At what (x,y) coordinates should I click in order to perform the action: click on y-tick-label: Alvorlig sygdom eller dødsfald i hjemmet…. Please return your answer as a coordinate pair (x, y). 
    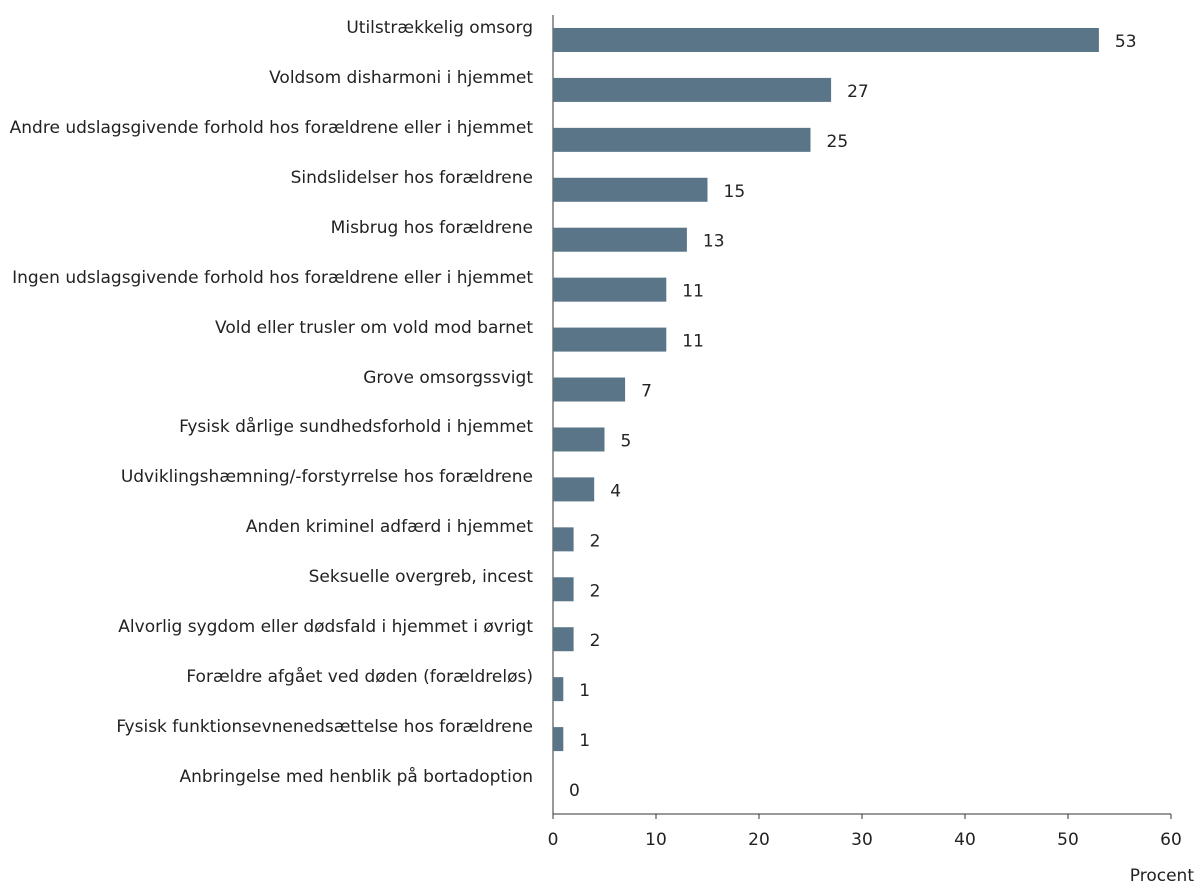
    Looking at the image, I should click on (325, 627).